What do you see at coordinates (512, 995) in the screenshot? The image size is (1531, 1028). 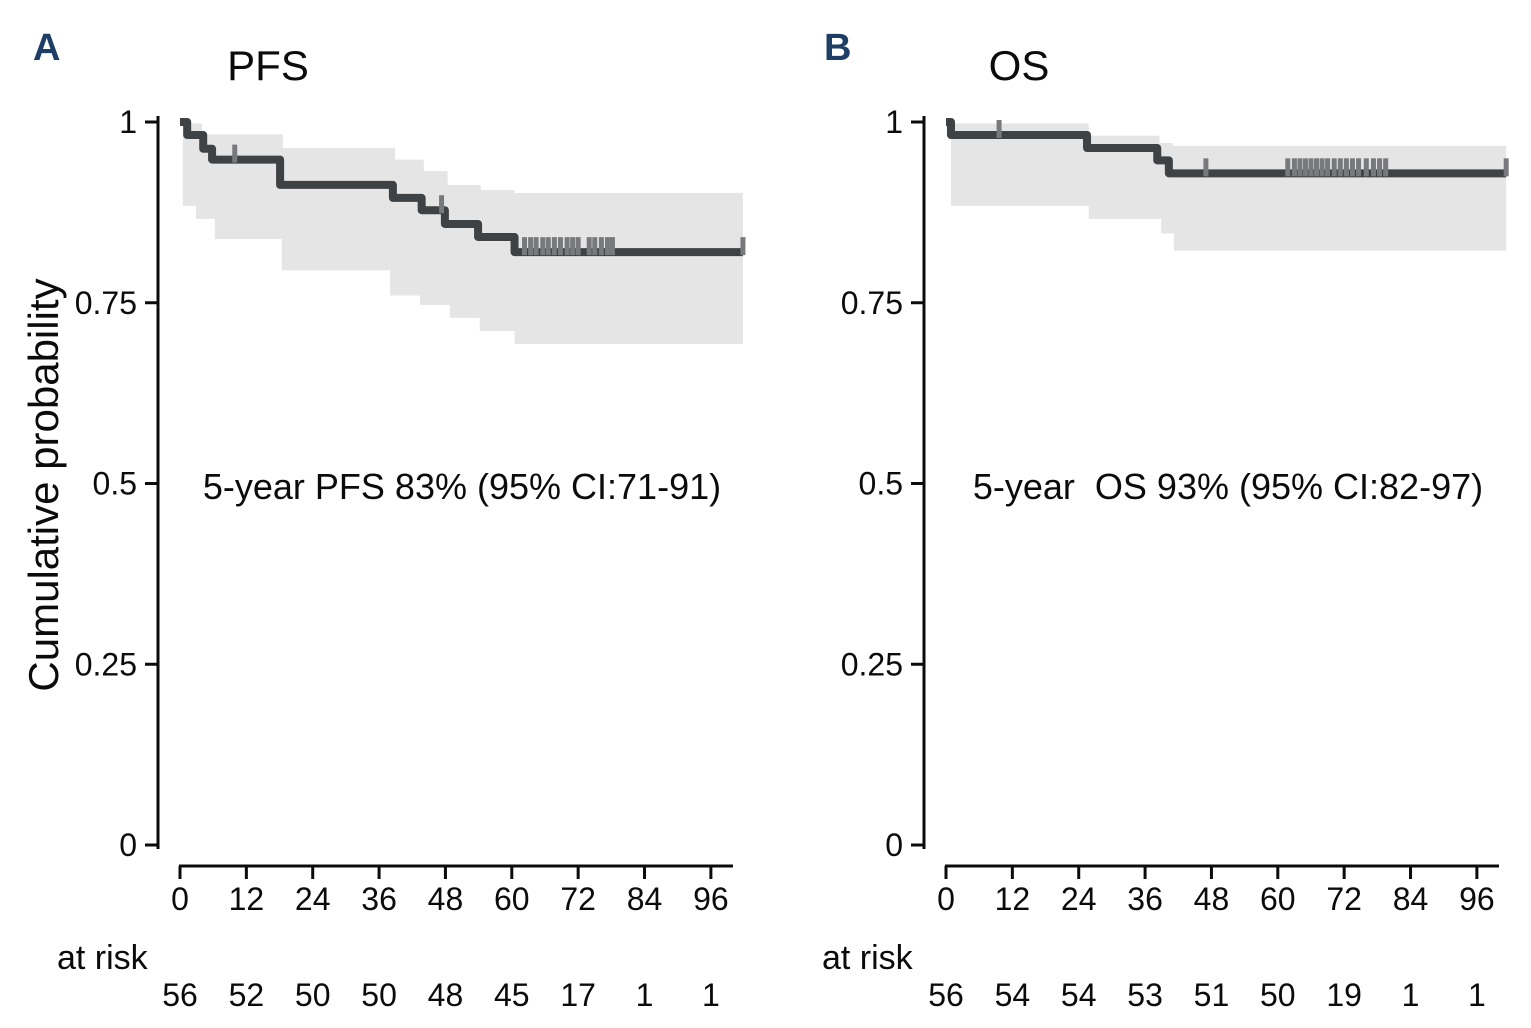 I see `at-risk-count: 45` at bounding box center [512, 995].